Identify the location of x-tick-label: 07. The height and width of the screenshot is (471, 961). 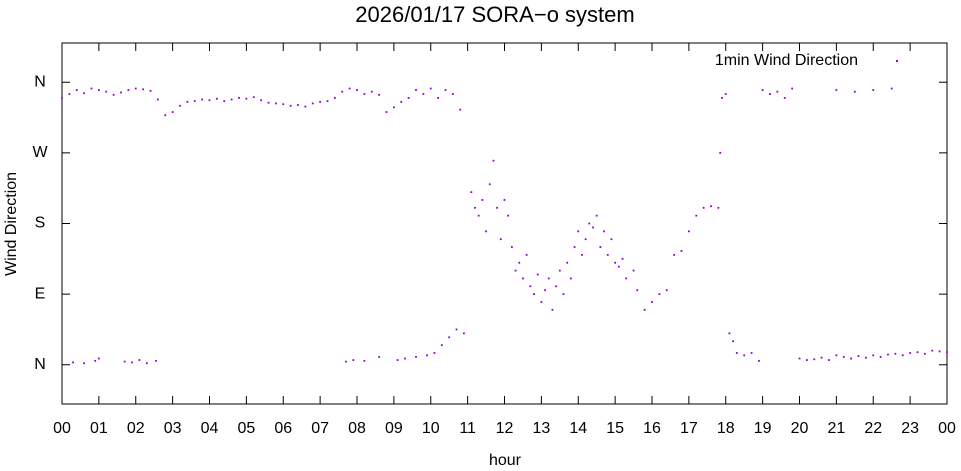
(320, 428).